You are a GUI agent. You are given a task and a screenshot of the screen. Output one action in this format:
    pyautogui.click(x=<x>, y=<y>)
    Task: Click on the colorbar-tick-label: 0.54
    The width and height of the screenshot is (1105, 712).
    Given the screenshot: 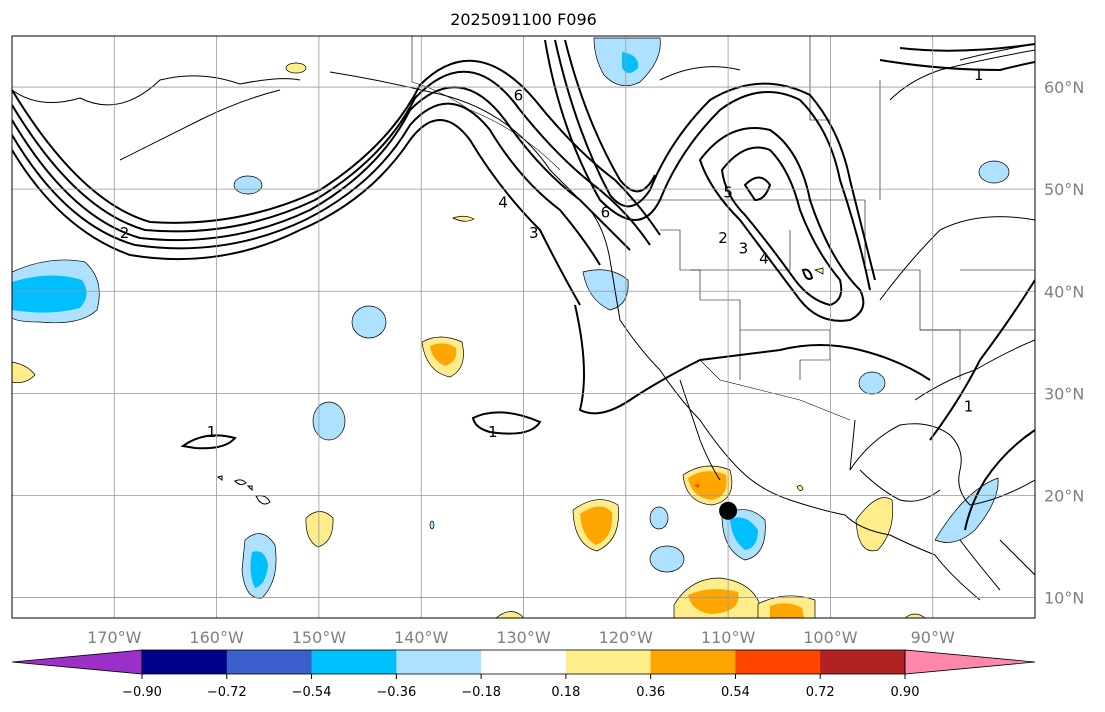 What is the action you would take?
    pyautogui.click(x=735, y=692)
    